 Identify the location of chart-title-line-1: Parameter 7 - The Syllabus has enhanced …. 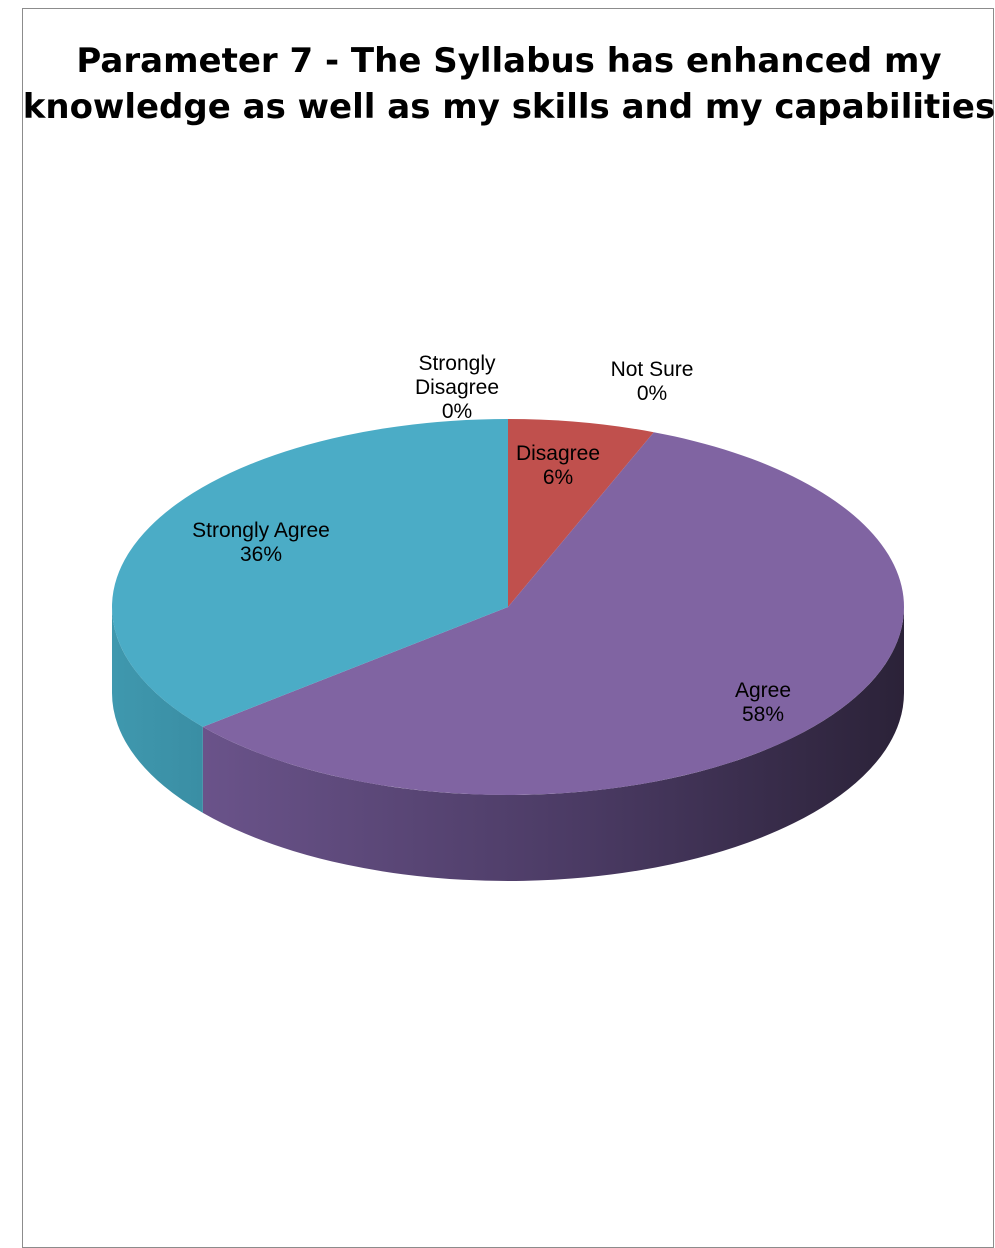
(509, 61).